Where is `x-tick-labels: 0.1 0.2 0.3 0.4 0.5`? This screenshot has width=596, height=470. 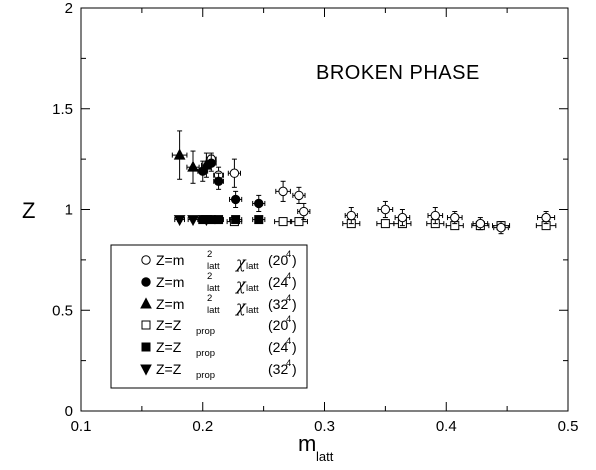
x-tick-labels: 0.1 0.2 0.3 0.4 0.5 is located at coordinates (325, 426).